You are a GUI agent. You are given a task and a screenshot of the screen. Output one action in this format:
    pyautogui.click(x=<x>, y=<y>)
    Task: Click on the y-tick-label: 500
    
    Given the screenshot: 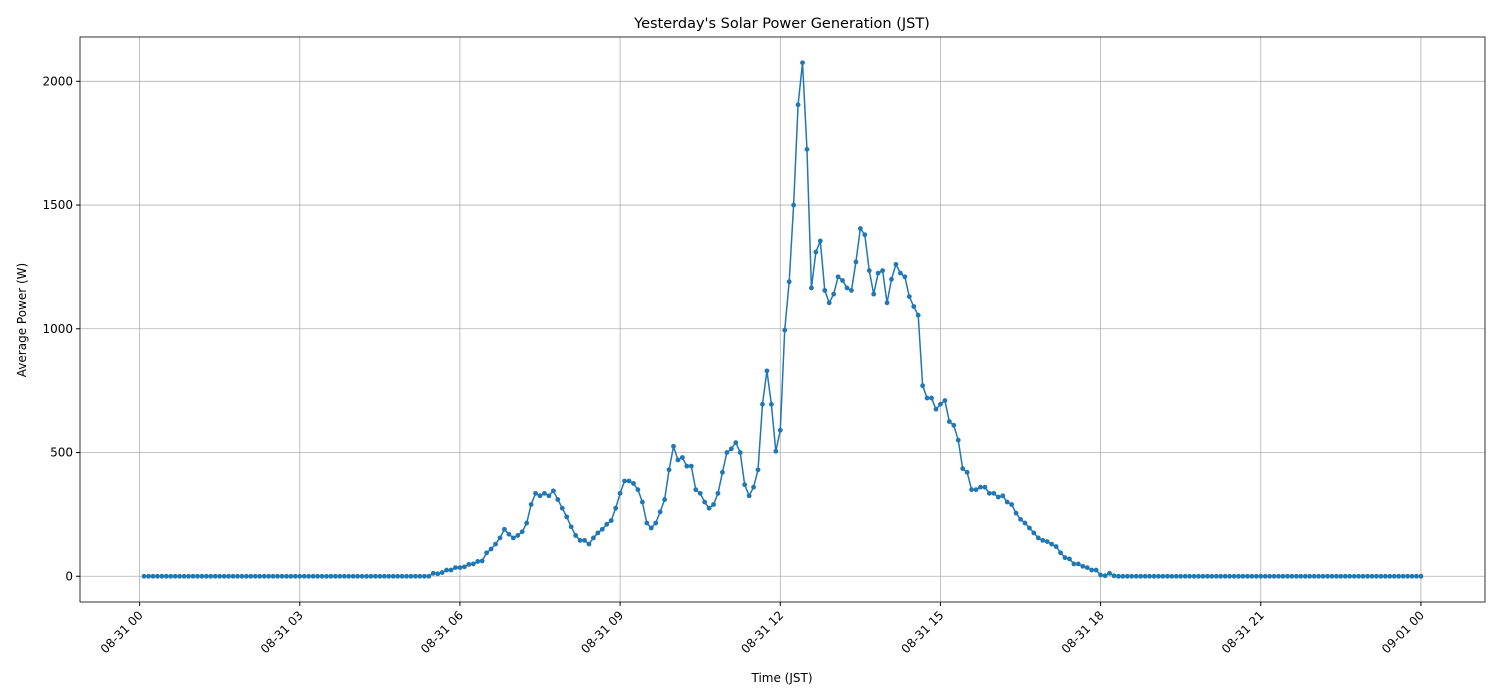 What is the action you would take?
    pyautogui.click(x=61, y=453)
    